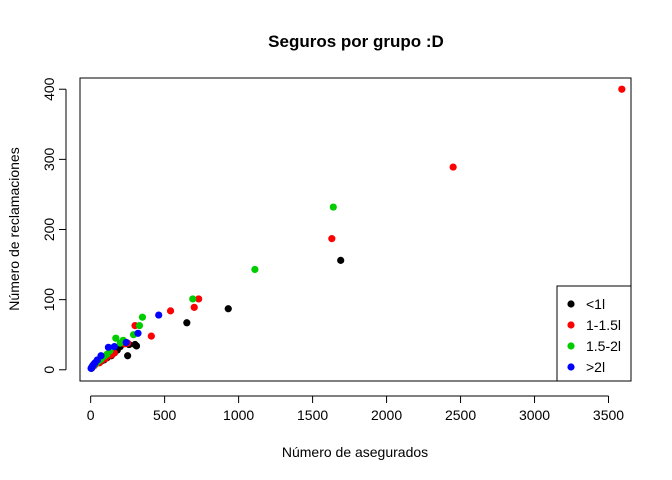  What do you see at coordinates (14, 228) in the screenshot?
I see `y-axis-label: Número de reclamaciones` at bounding box center [14, 228].